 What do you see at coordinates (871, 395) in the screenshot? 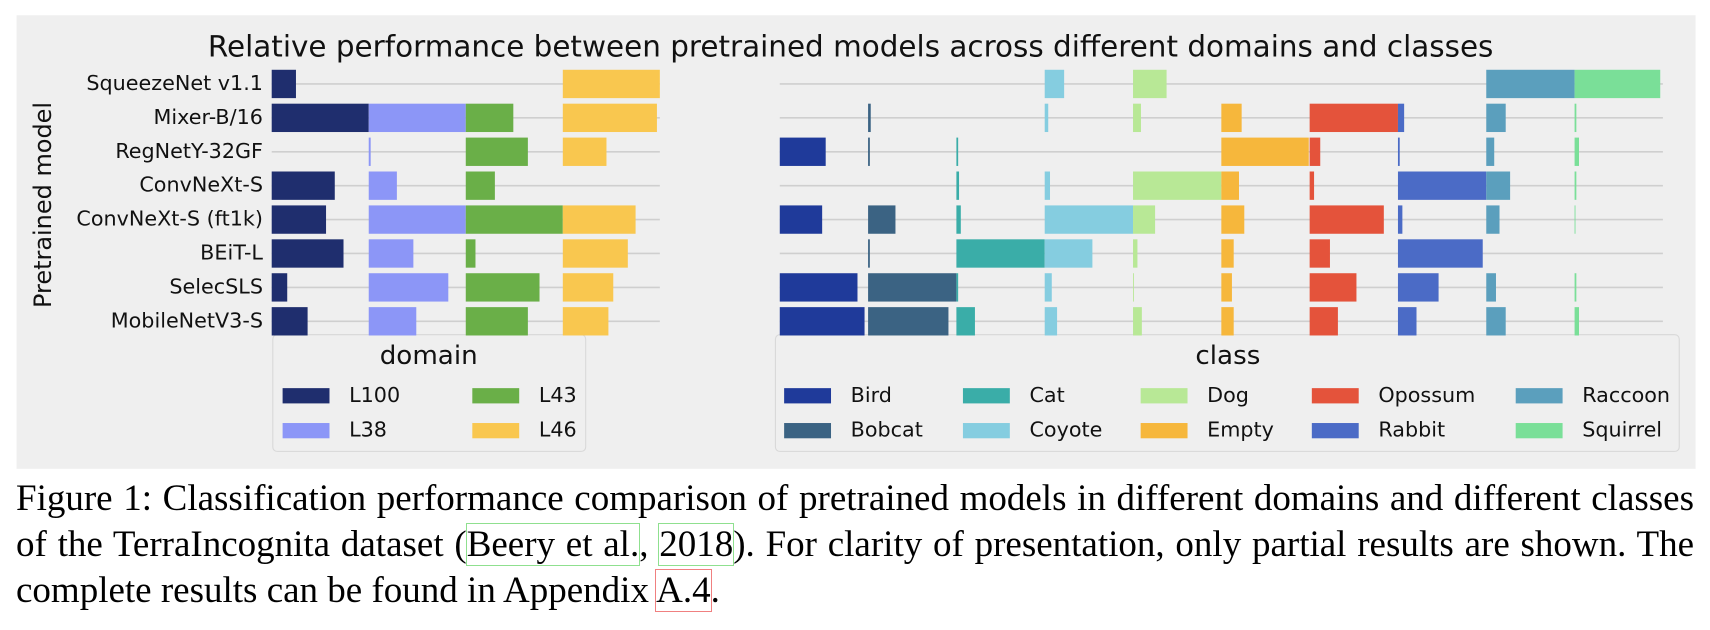
I see `legend-label: Bird` at bounding box center [871, 395].